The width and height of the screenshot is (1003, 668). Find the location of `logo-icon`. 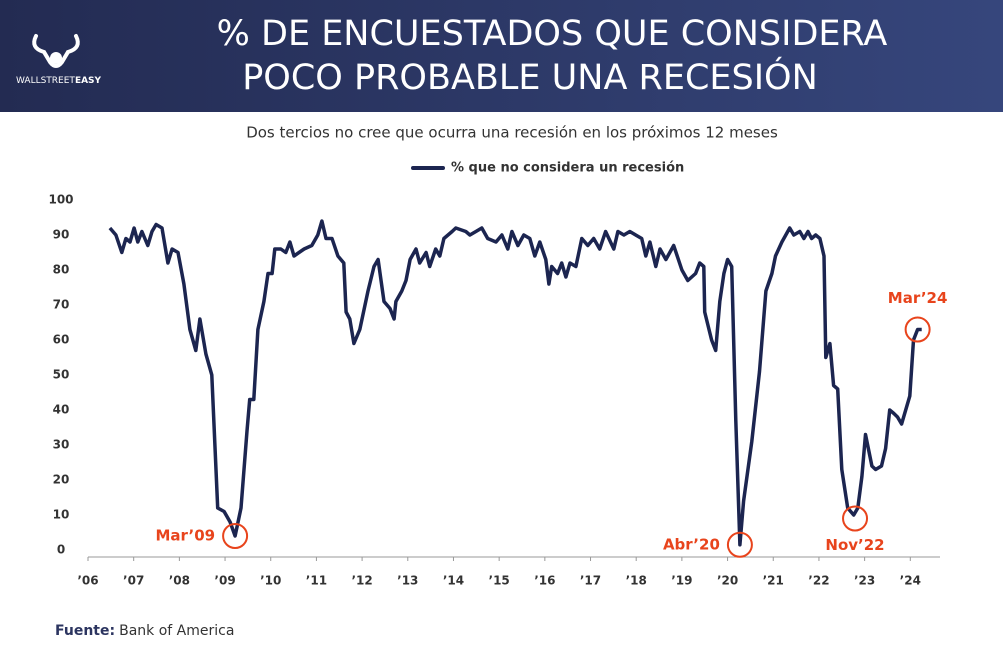

logo-icon is located at coordinates (56, 51).